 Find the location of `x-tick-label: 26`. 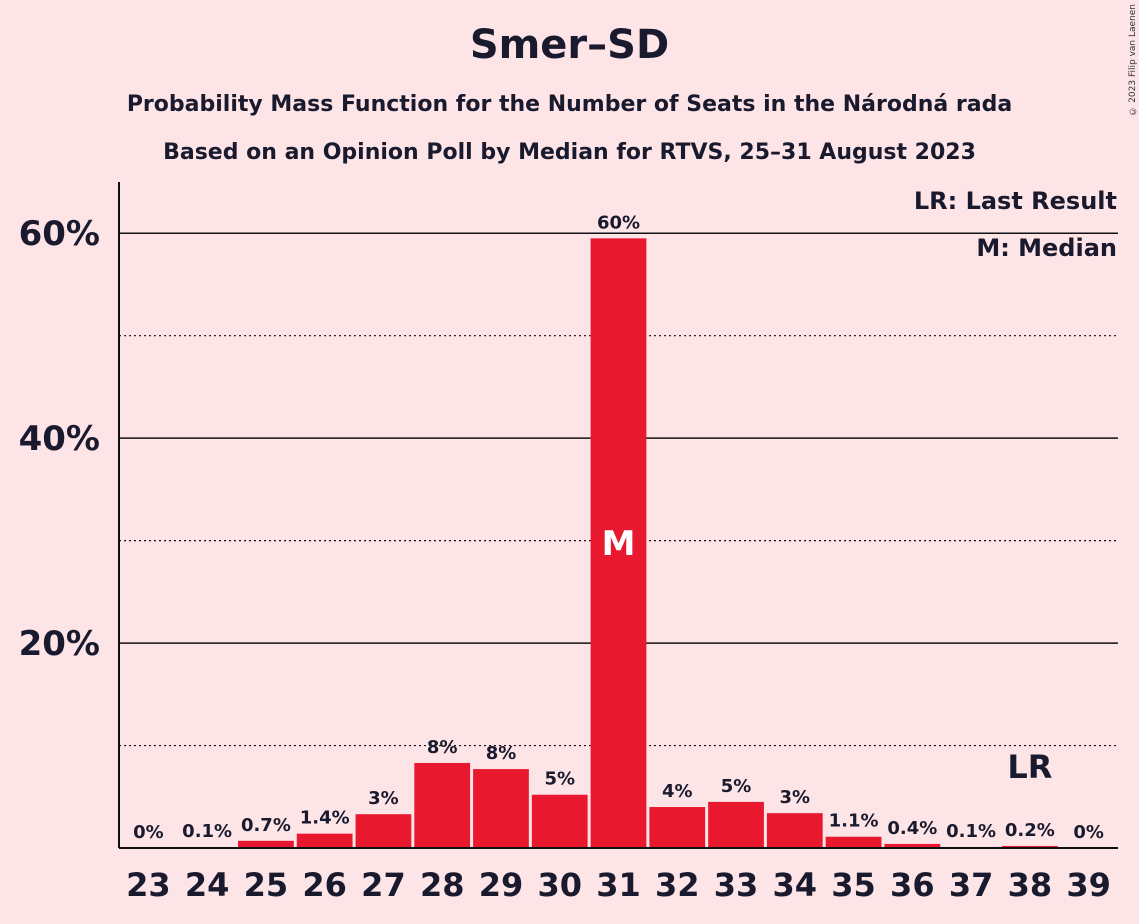

x-tick-label: 26 is located at coordinates (324, 885).